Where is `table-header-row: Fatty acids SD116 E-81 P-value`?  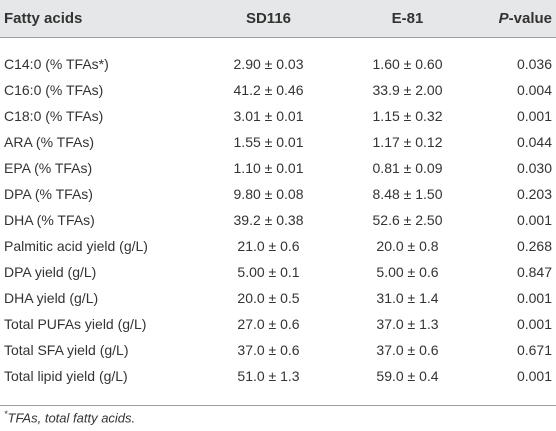 table-header-row: Fatty acids SD116 E-81 P-value is located at coordinates (278, 19).